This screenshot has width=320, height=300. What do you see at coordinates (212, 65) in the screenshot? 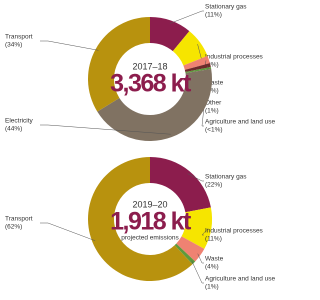
I see `slice-value-label: (8%)` at bounding box center [212, 65].